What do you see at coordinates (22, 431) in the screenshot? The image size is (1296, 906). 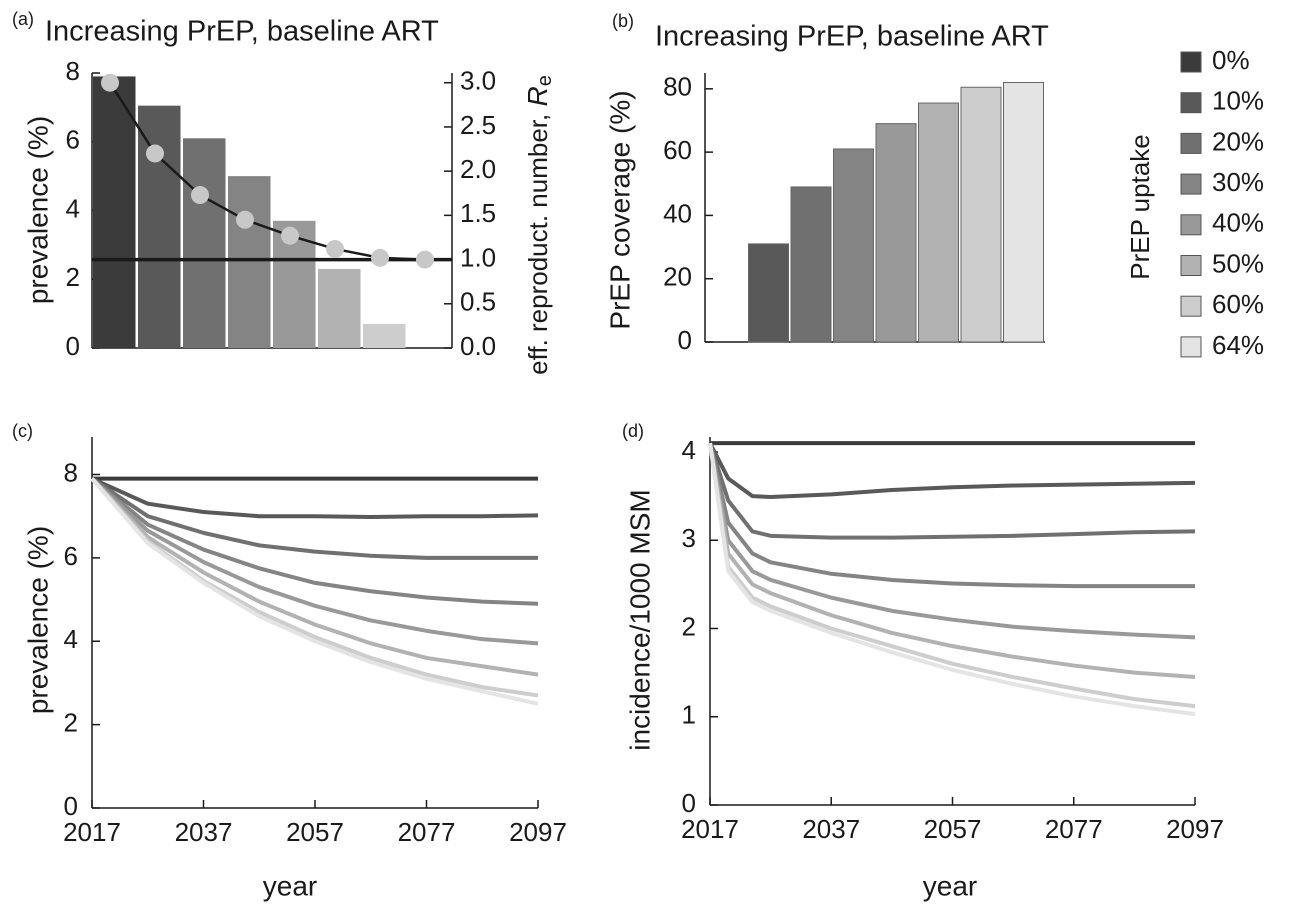 I see `panel-label: (c)` at bounding box center [22, 431].